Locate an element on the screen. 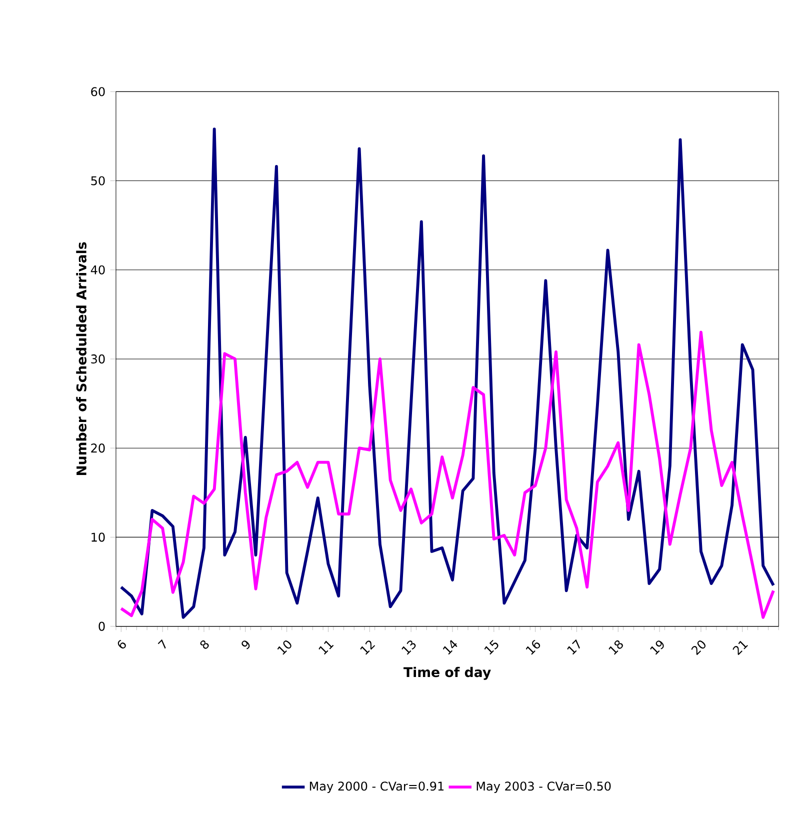  y-axis-title: Number of Schedulded Arrivals is located at coordinates (81, 359).